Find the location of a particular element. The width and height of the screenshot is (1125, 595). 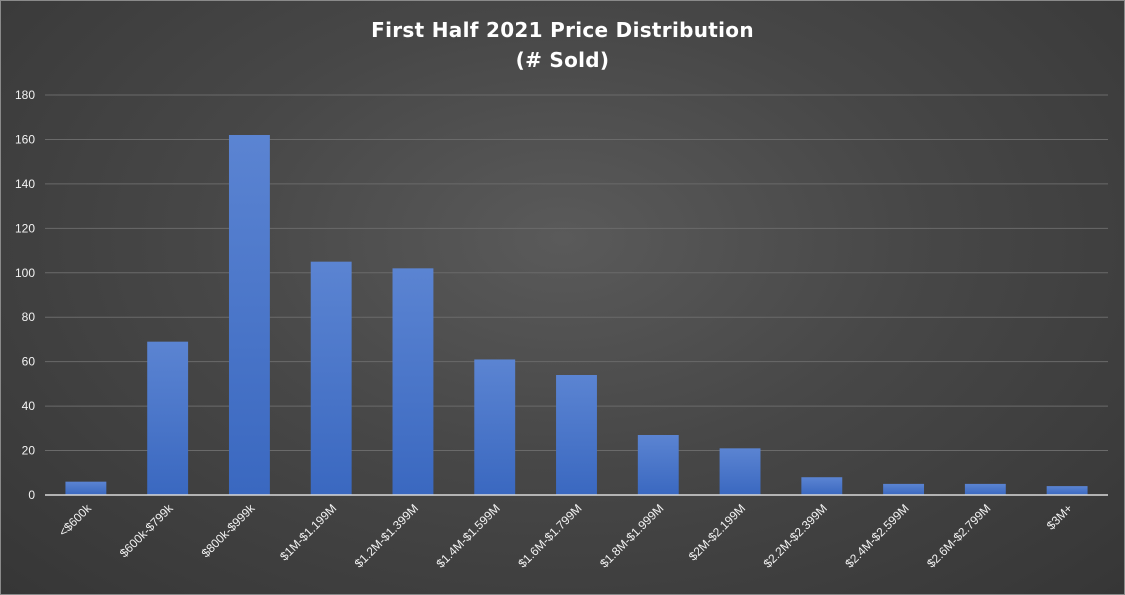

y-tick-label: 100 is located at coordinates (25, 273).